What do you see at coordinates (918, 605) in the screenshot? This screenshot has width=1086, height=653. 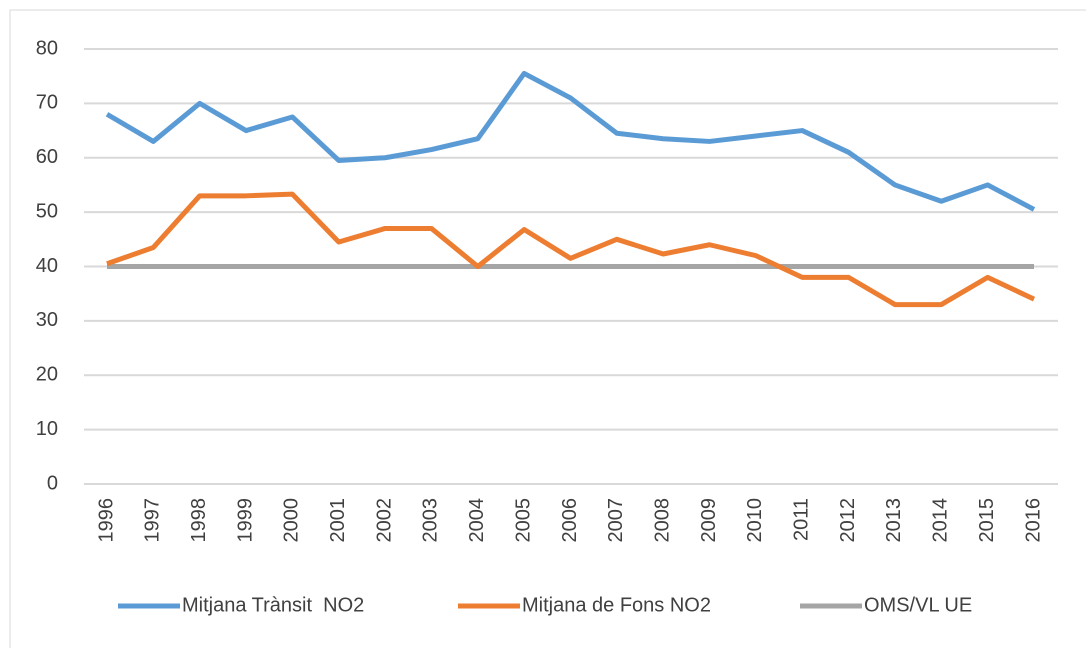 I see `legend-label: OMS/VL UE` at bounding box center [918, 605].